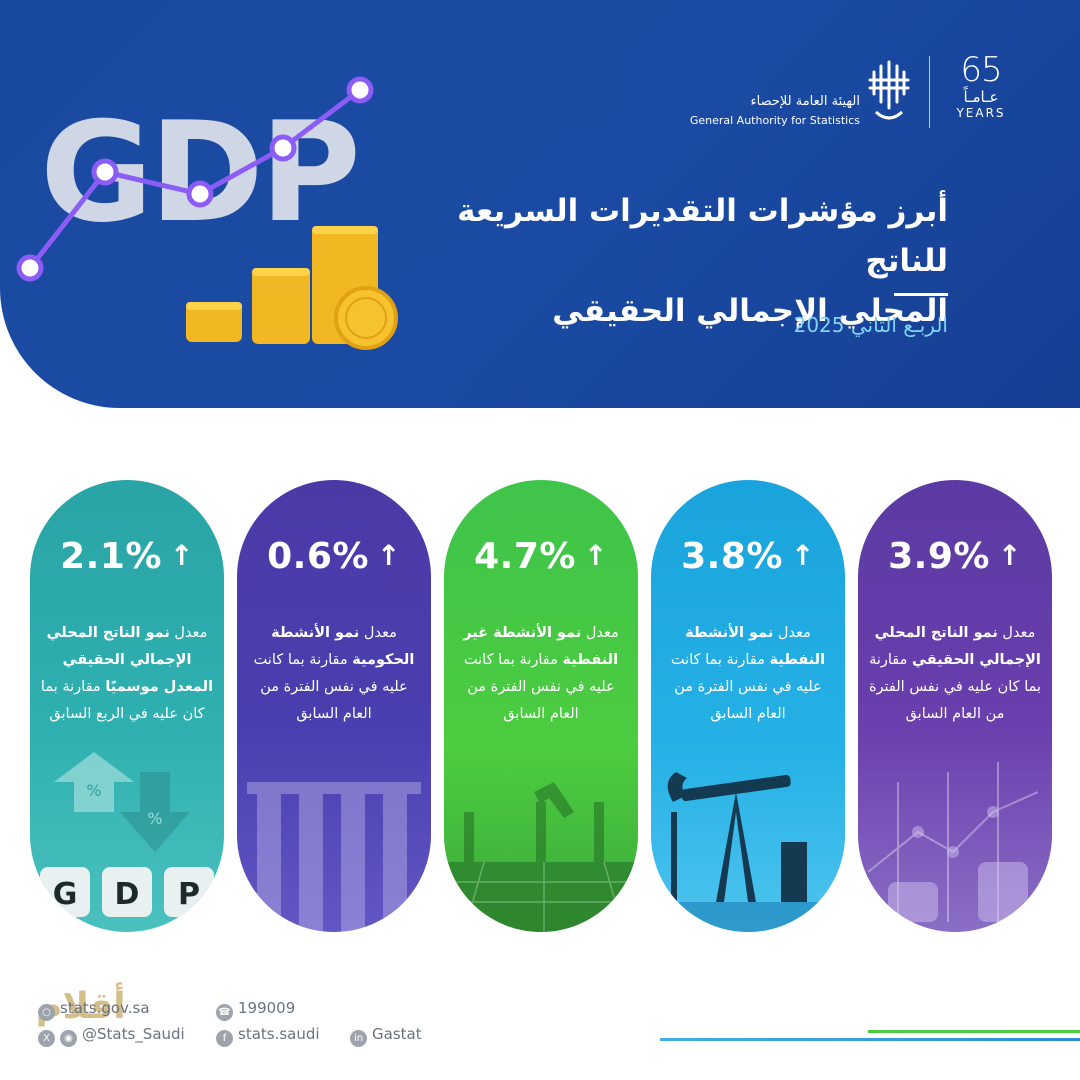 The width and height of the screenshot is (1080, 1080). What do you see at coordinates (702, 236) in the screenshot?
I see `title-line-1: أبرز مؤشرات التقديرات السريعة للناتج` at bounding box center [702, 236].